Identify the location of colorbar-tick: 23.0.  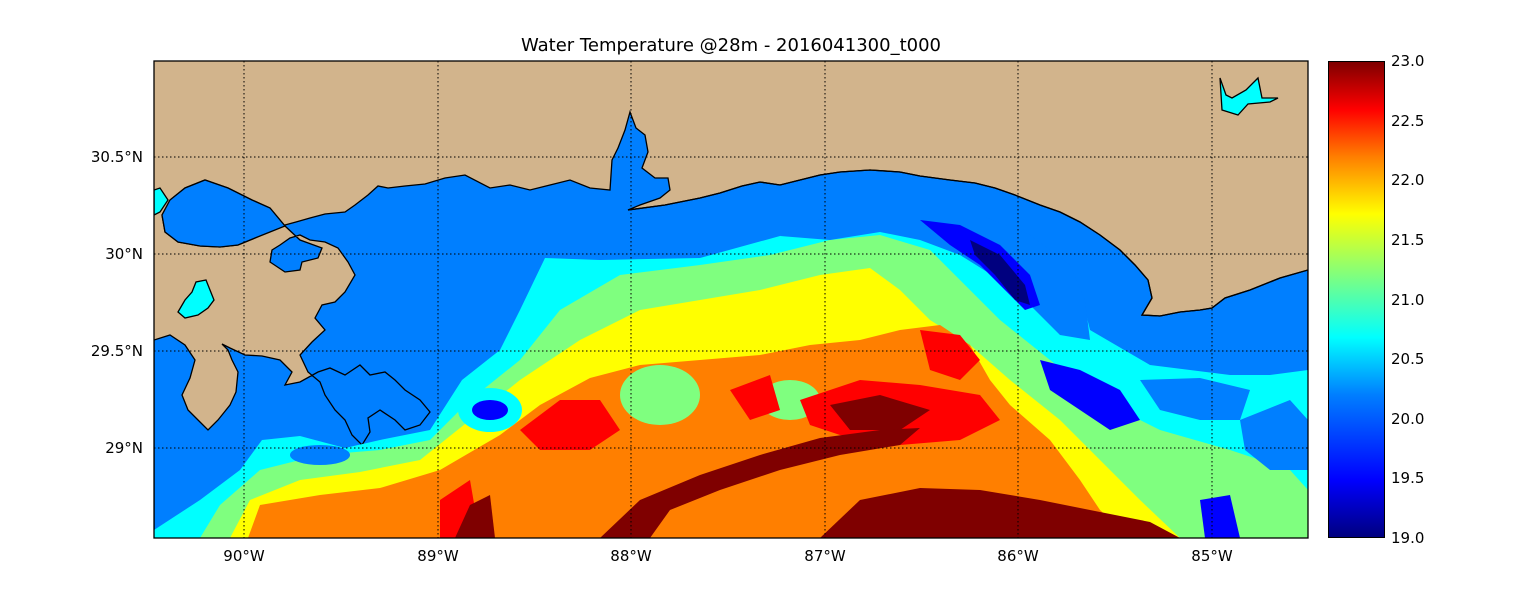
(1408, 61).